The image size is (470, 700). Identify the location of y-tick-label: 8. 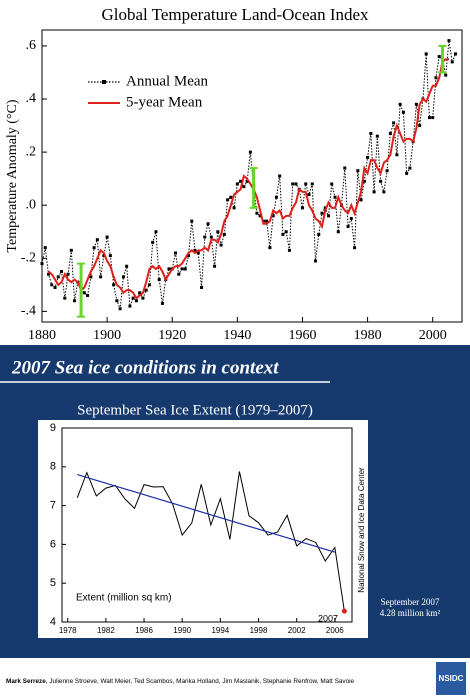
(53, 467).